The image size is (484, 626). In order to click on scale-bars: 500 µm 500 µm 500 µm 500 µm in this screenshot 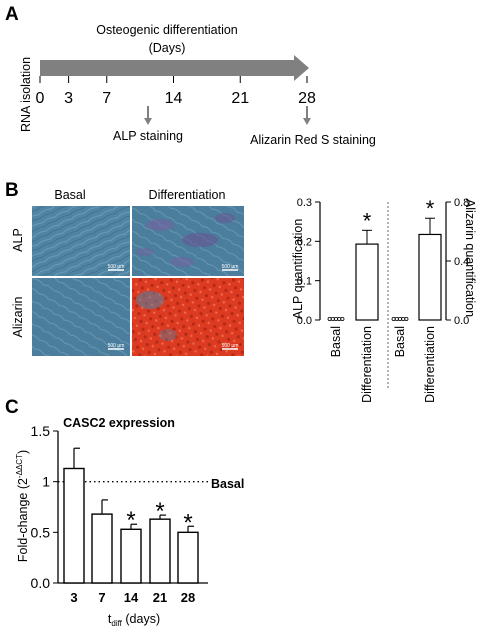, I will do `click(173, 307)`.